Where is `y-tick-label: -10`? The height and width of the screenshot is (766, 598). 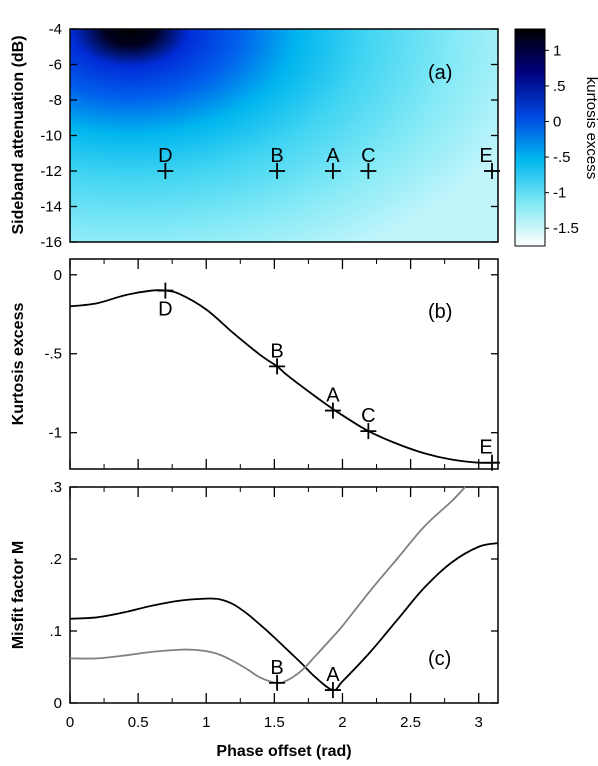 y-tick-label: -10 is located at coordinates (51, 136).